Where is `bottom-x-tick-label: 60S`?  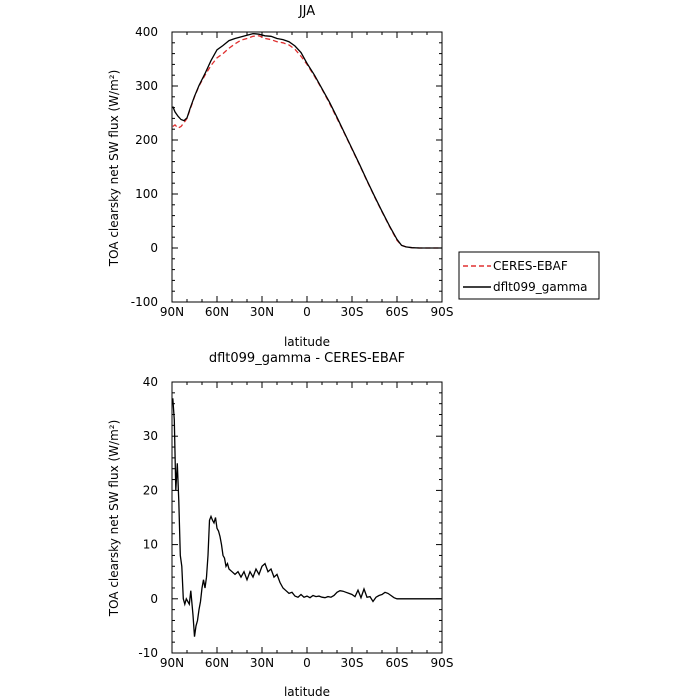 bottom-x-tick-label: 60S is located at coordinates (397, 663).